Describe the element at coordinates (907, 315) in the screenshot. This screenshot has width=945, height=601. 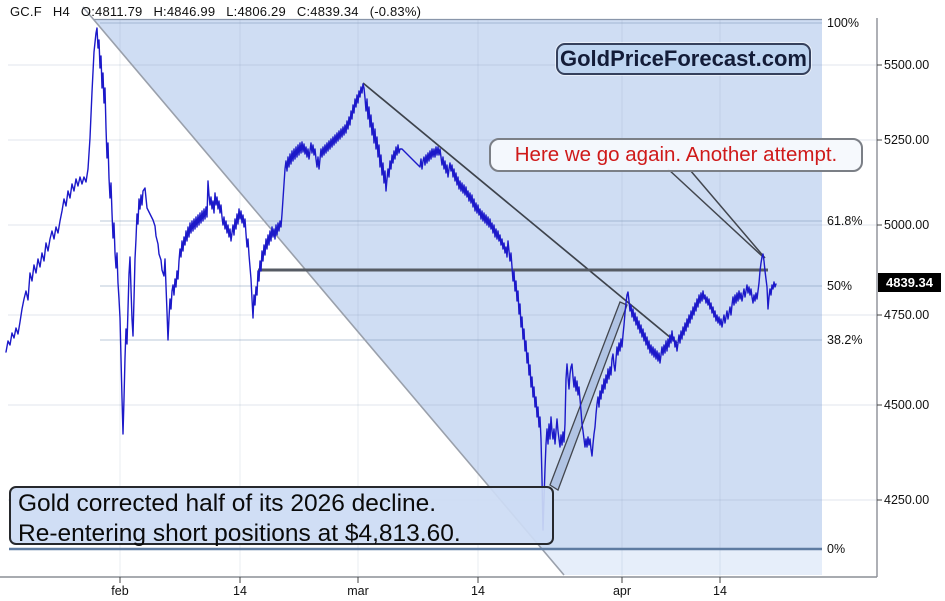
I see `price-tick-label: 4750.00` at that location.